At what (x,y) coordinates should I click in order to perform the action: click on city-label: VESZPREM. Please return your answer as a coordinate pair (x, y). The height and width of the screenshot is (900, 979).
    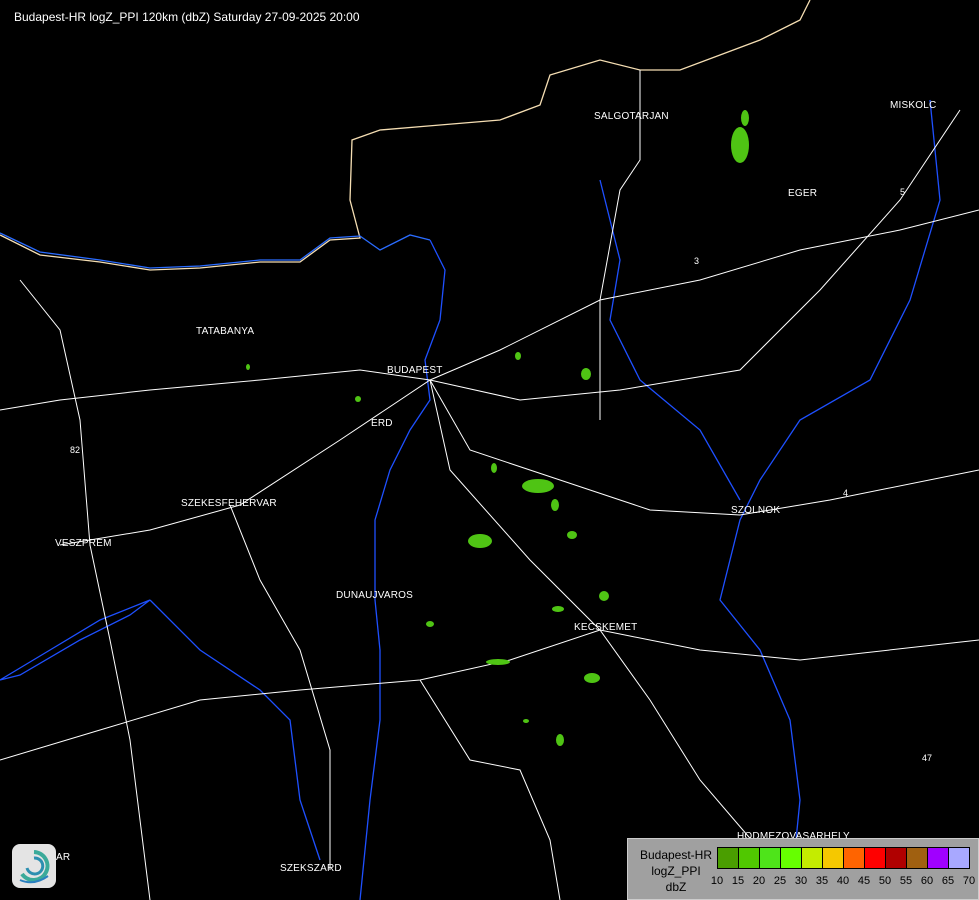
    Looking at the image, I should click on (83, 543).